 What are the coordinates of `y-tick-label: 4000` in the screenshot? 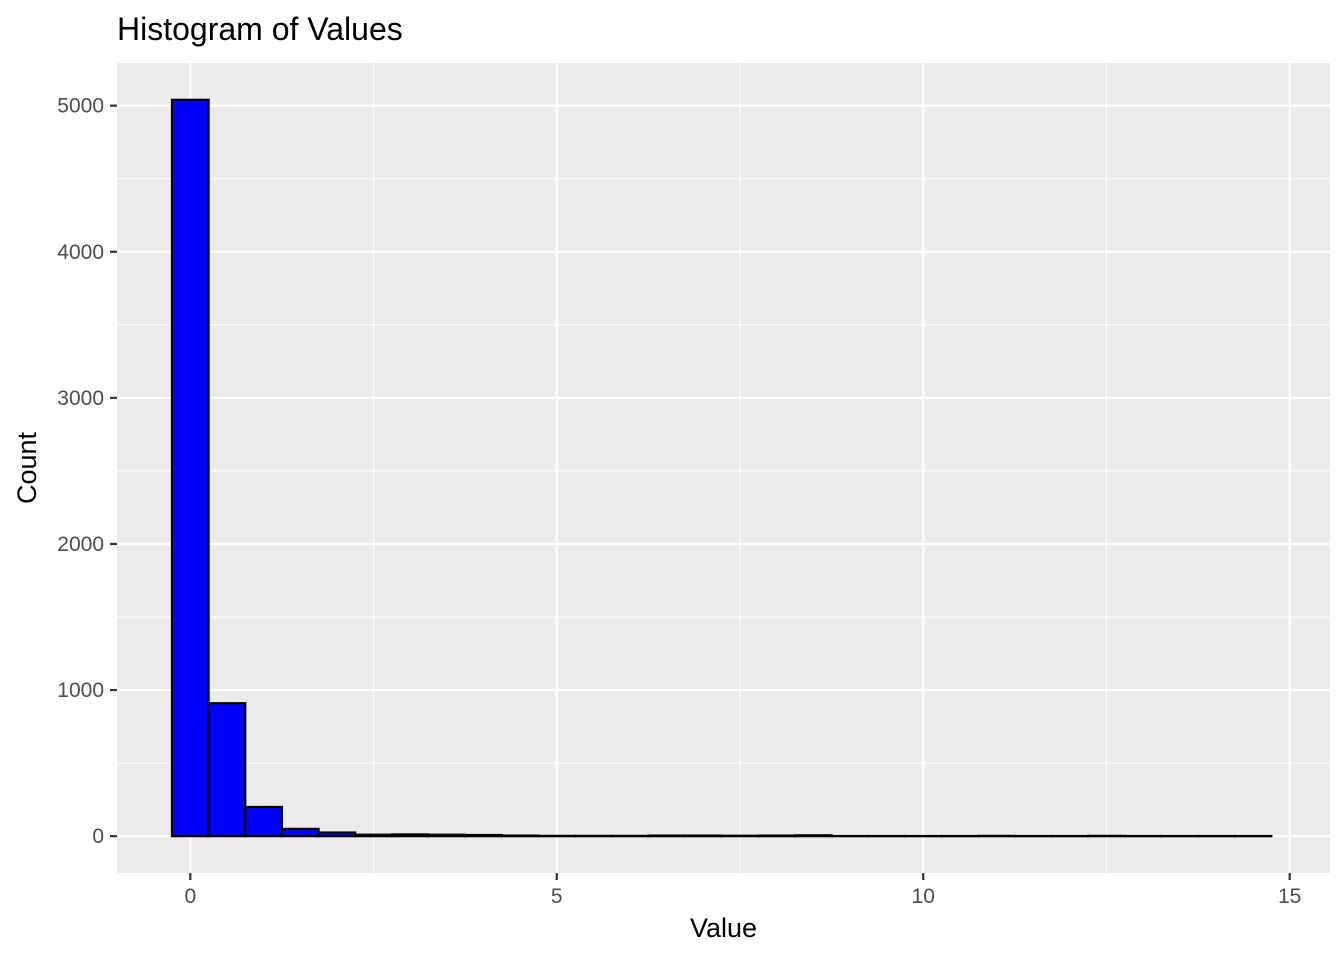 It's located at (80, 252).